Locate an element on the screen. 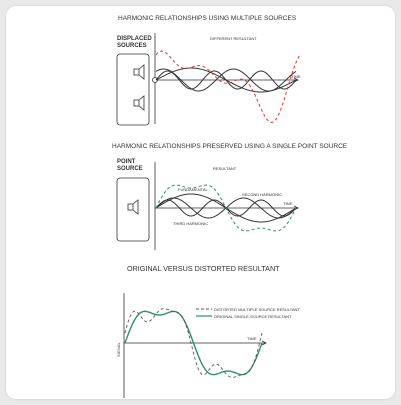 This screenshot has height=405, width=401. panel1-third-harmonic-wave is located at coordinates (226, 80).